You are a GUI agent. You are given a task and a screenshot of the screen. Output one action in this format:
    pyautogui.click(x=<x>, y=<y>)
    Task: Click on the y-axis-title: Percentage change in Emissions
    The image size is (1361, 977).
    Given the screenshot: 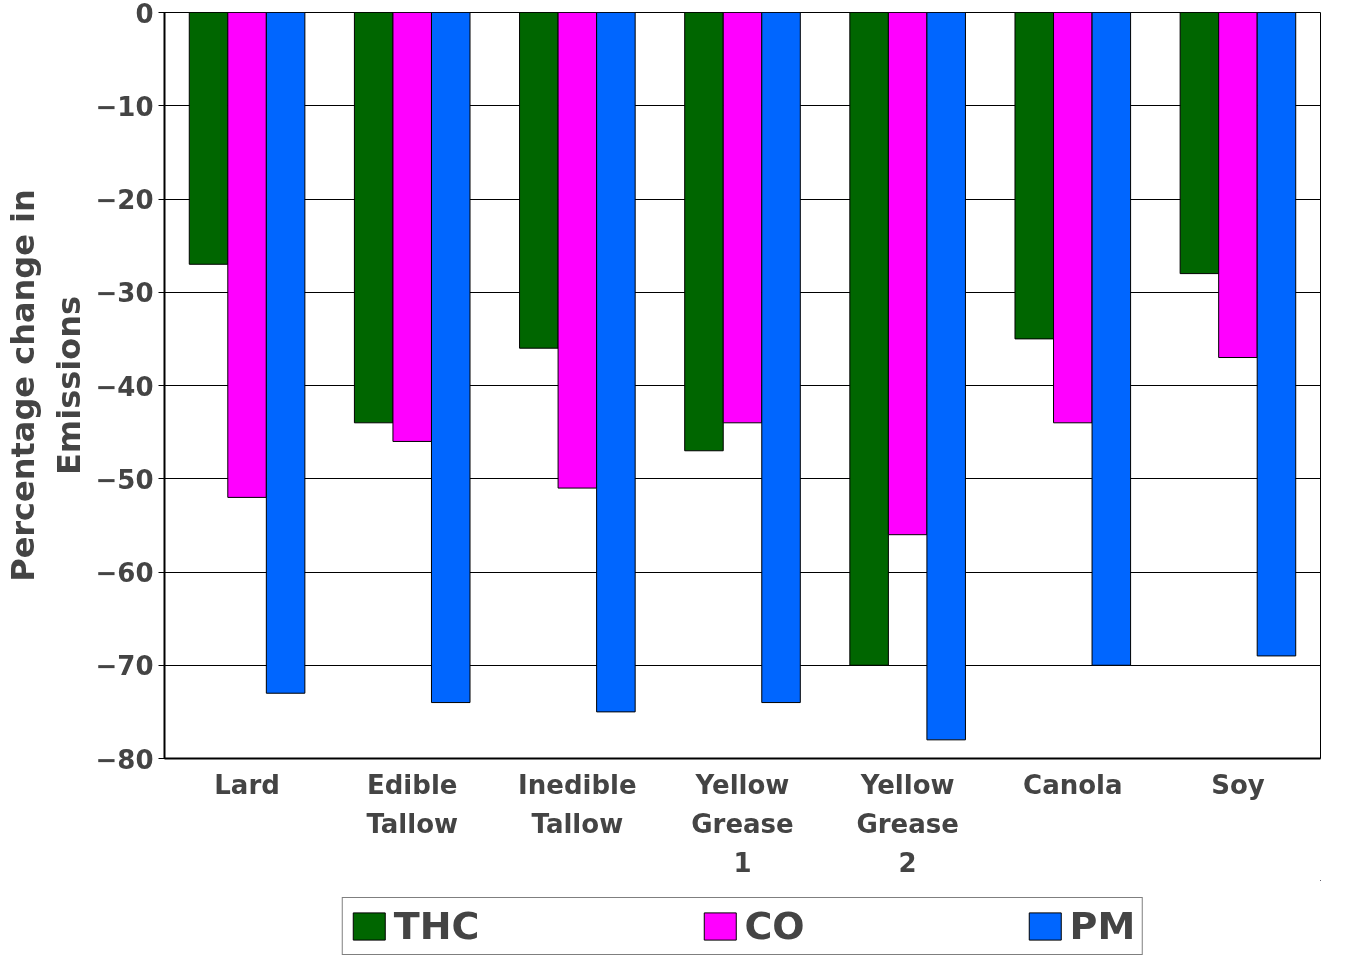 What is the action you would take?
    pyautogui.click(x=45, y=385)
    